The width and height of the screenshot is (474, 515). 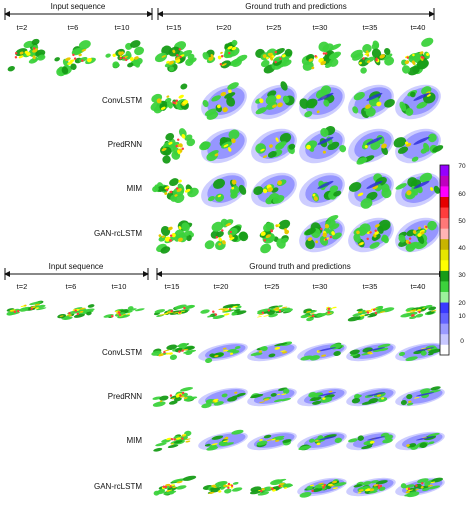 What do you see at coordinates (119, 286) in the screenshot?
I see `p2-time-input-2: t=10` at bounding box center [119, 286].